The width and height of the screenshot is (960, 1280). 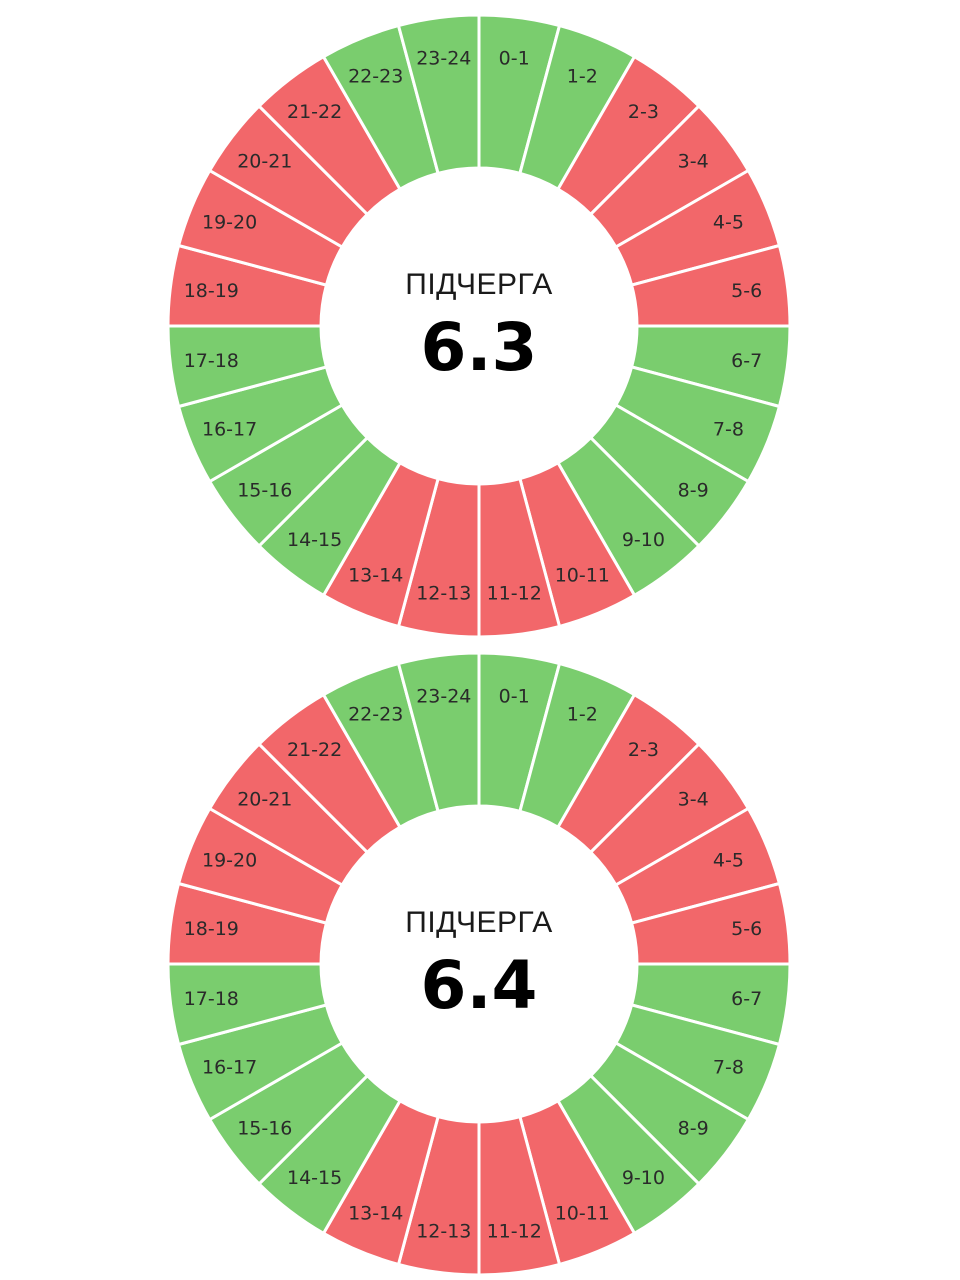 What do you see at coordinates (479, 985) in the screenshot?
I see `dial-number: 6.4` at bounding box center [479, 985].